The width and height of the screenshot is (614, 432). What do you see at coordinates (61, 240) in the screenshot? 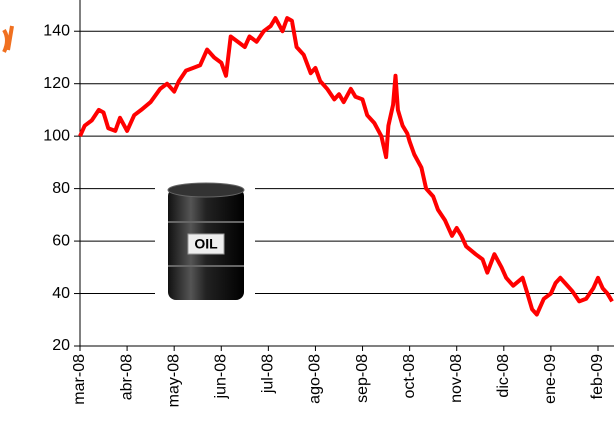
I see `y-tick-label: 60` at bounding box center [61, 240].